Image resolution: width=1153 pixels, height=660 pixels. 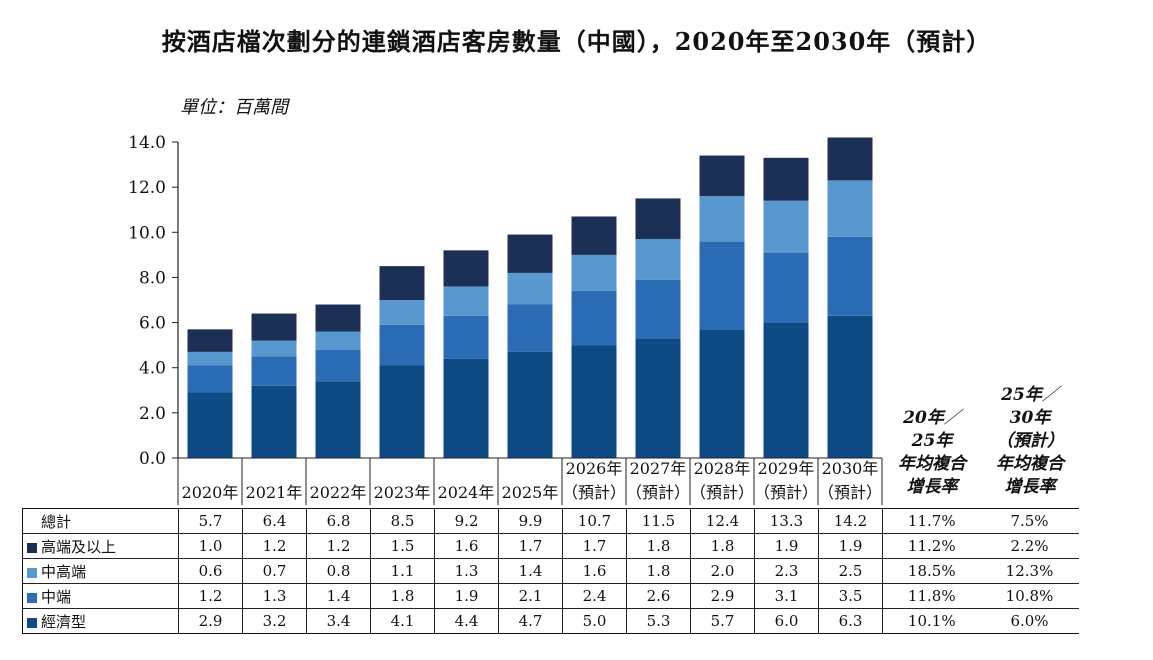 What do you see at coordinates (1029, 621) in the screenshot?
I see `cagr-cell-2025-2030: 6.0%` at bounding box center [1029, 621].